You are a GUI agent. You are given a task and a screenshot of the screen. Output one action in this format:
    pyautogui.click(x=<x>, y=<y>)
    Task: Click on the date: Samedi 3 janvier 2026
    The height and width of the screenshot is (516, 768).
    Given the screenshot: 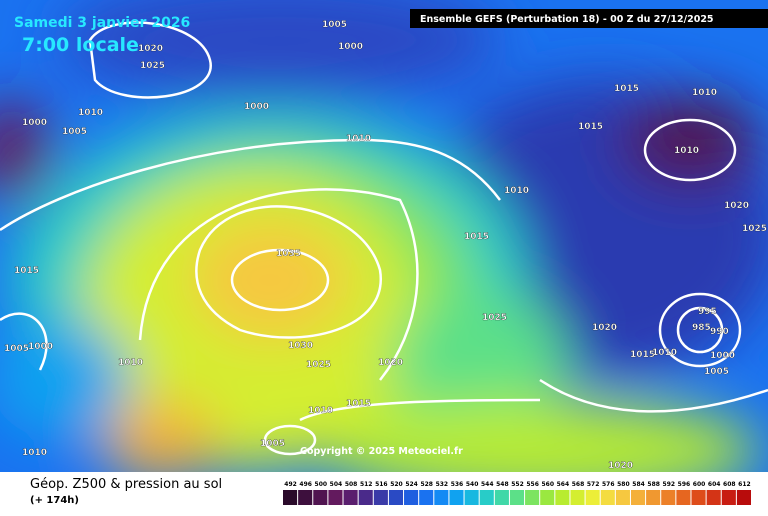 What is the action you would take?
    pyautogui.click(x=102, y=23)
    